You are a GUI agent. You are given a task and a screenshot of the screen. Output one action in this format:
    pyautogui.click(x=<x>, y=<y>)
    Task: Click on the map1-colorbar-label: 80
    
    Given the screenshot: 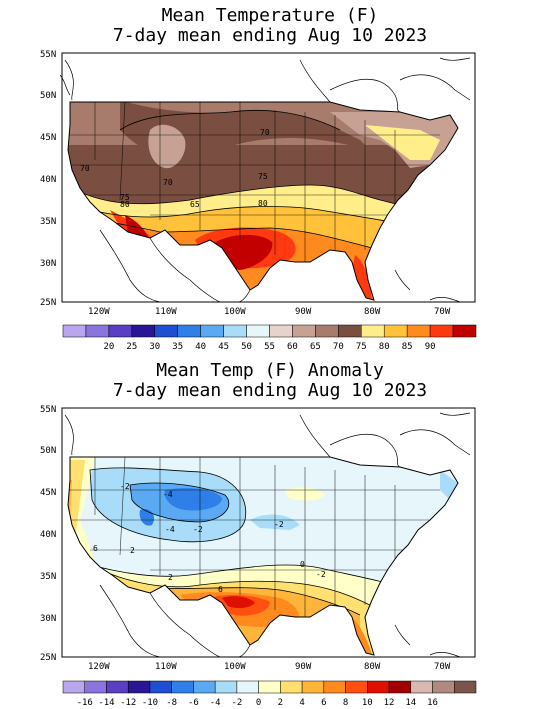 What is the action you would take?
    pyautogui.click(x=384, y=347)
    